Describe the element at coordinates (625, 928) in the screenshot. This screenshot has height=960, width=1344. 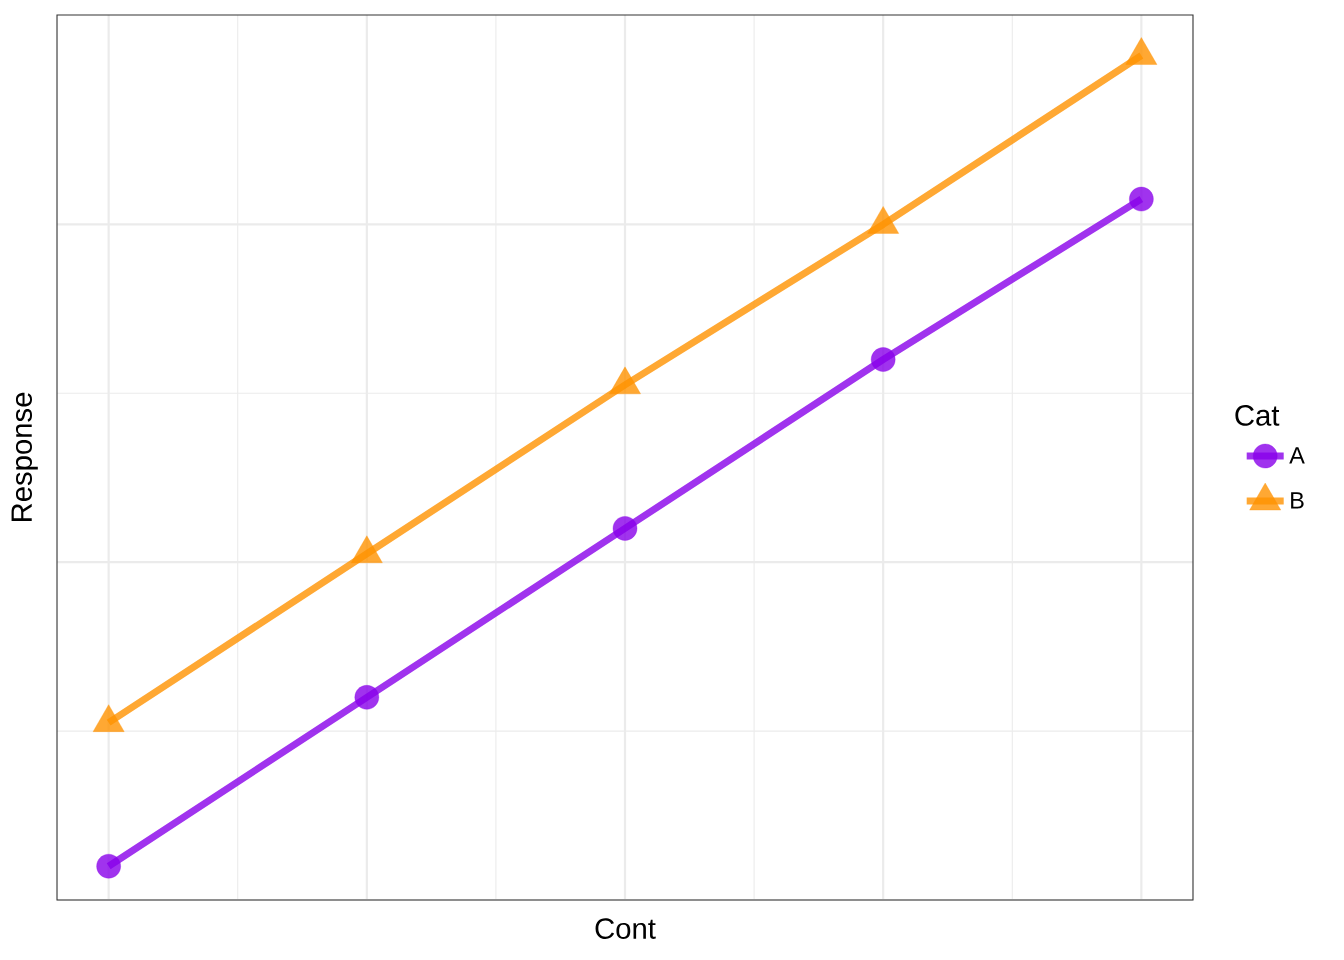
I see `x-axis-title: Cont` at that location.